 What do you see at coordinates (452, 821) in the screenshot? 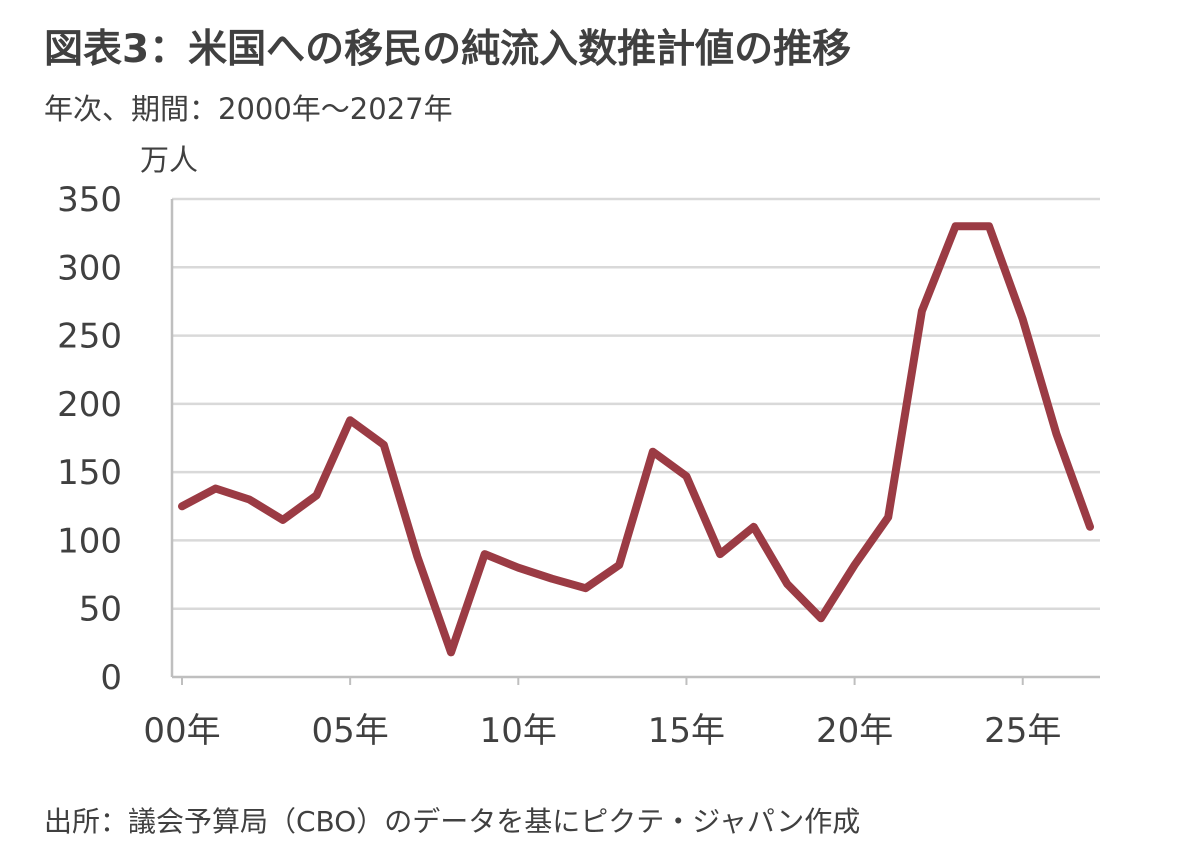
I see `source-note: 出所：議会予算局（CBO）のデータを基にピクテ・ジャパン作成` at bounding box center [452, 821].